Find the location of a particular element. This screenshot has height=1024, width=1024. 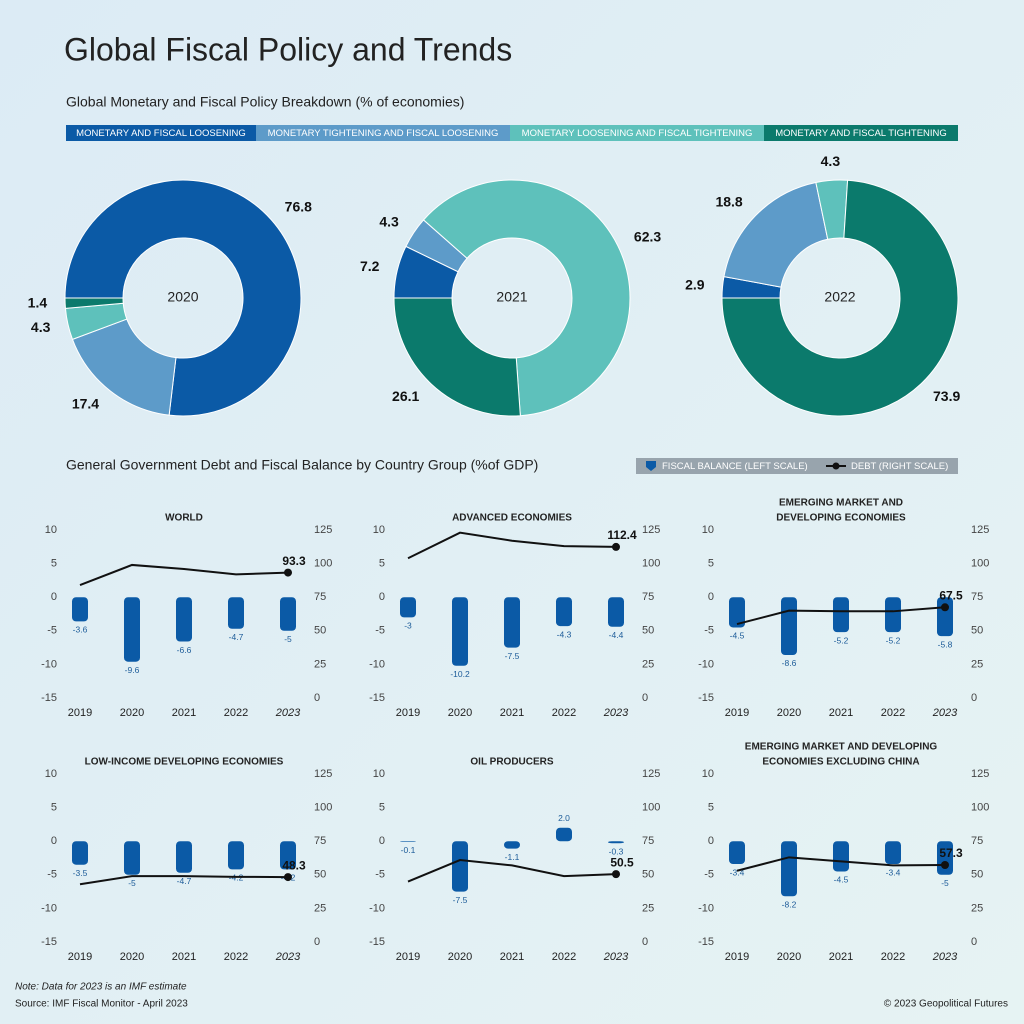

bar-value-label: -0.3 is located at coordinates (616, 851).